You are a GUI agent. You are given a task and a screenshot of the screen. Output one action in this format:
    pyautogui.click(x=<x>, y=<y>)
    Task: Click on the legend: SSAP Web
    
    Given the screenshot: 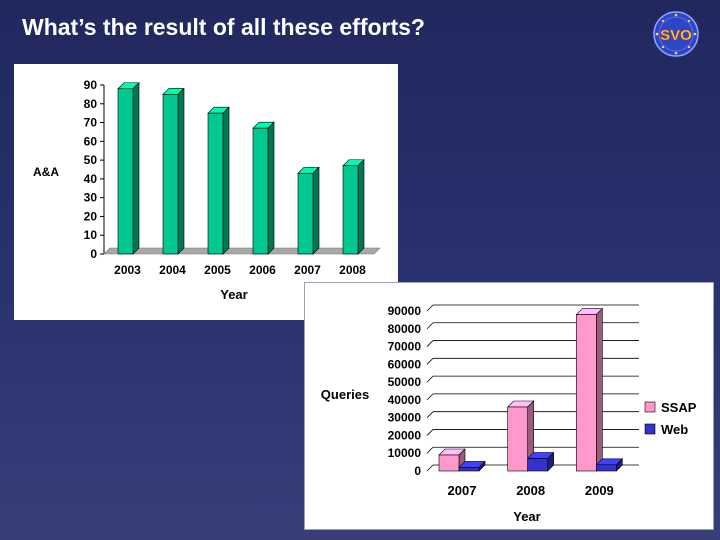 What is the action you would take?
    pyautogui.click(x=674, y=418)
    